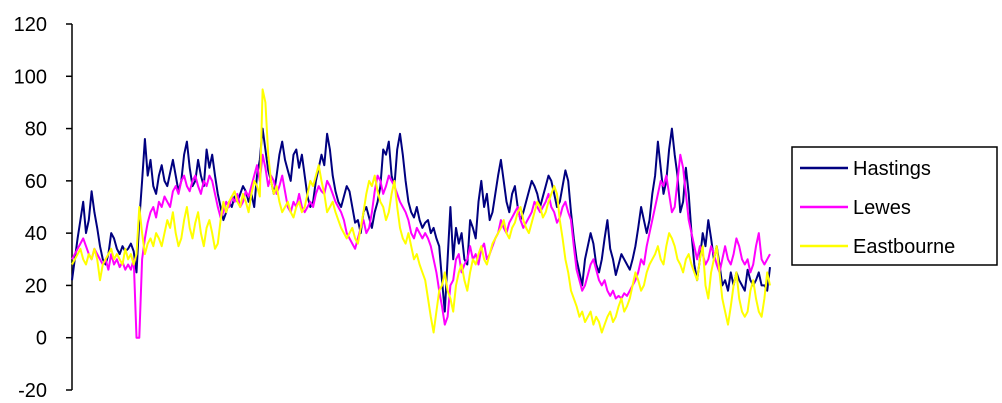 The image size is (1002, 403). Describe the element at coordinates (36, 234) in the screenshot. I see `y-tick-label: 40` at that location.